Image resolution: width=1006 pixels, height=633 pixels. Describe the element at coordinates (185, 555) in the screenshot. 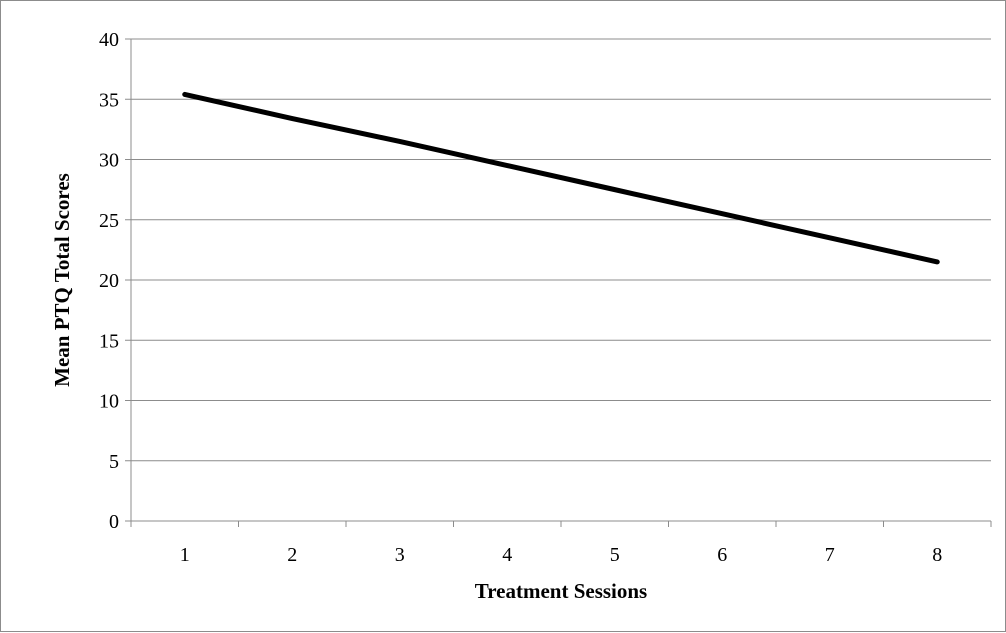

I see `x-tick-label: 1` at that location.